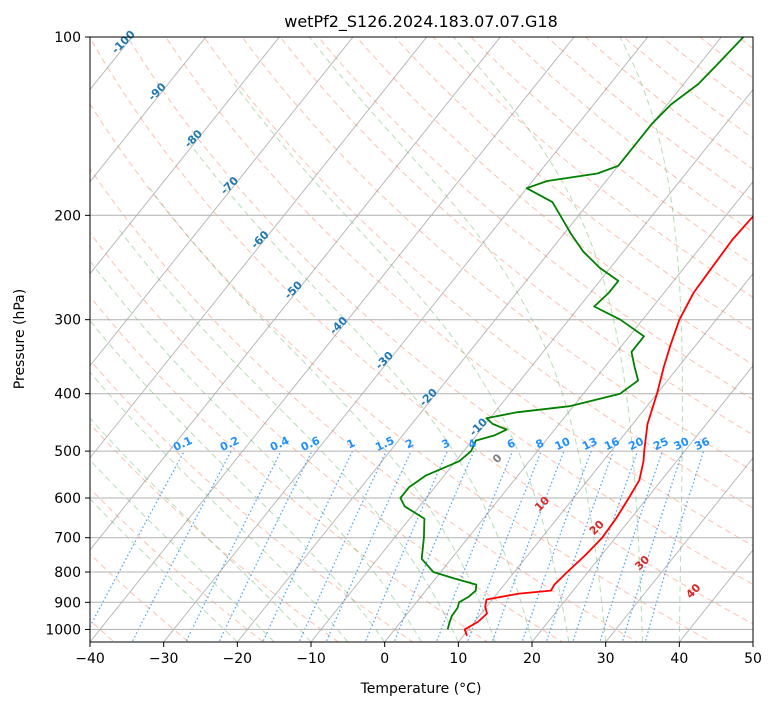 This screenshot has width=775, height=708. I want to click on moist-adiabat-label: 10, so click(542, 504).